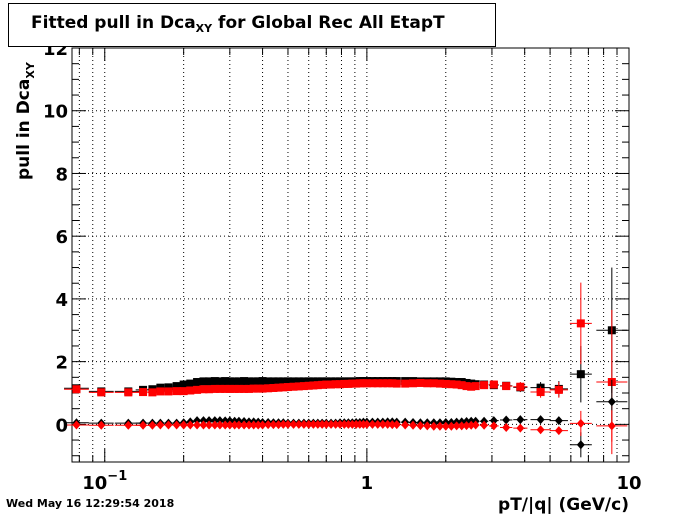  What do you see at coordinates (628, 483) in the screenshot?
I see `x-tick-label: 10` at bounding box center [628, 483].